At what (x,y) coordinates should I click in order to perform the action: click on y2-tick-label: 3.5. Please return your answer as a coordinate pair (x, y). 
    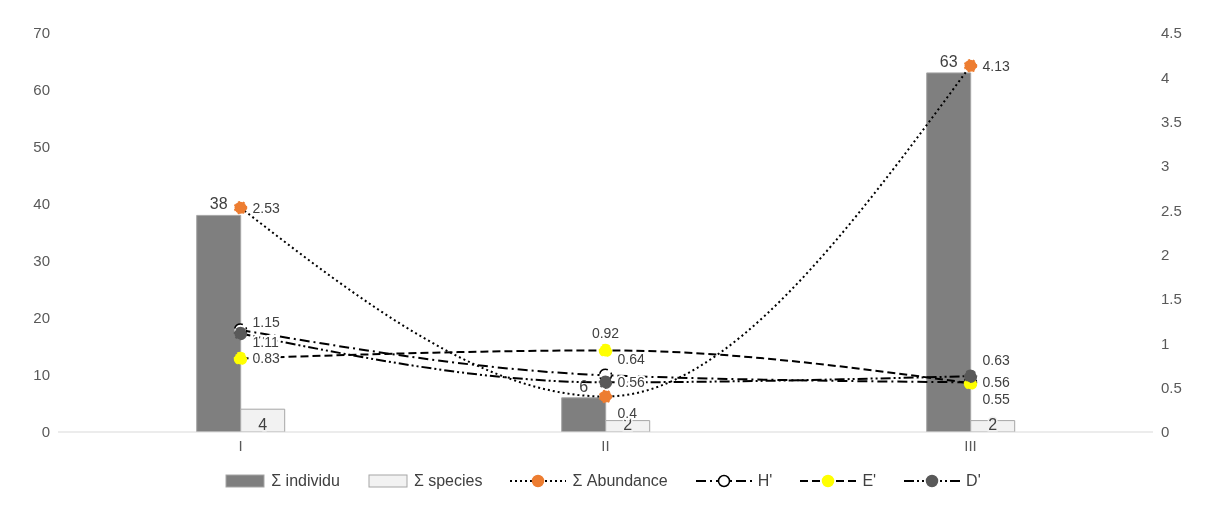
    Looking at the image, I should click on (1171, 121).